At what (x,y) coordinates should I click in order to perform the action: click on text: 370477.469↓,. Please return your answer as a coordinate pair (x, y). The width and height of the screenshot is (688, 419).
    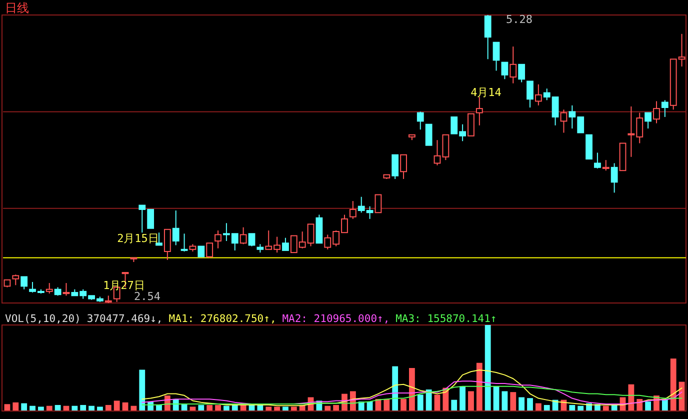
    Looking at the image, I should click on (124, 319).